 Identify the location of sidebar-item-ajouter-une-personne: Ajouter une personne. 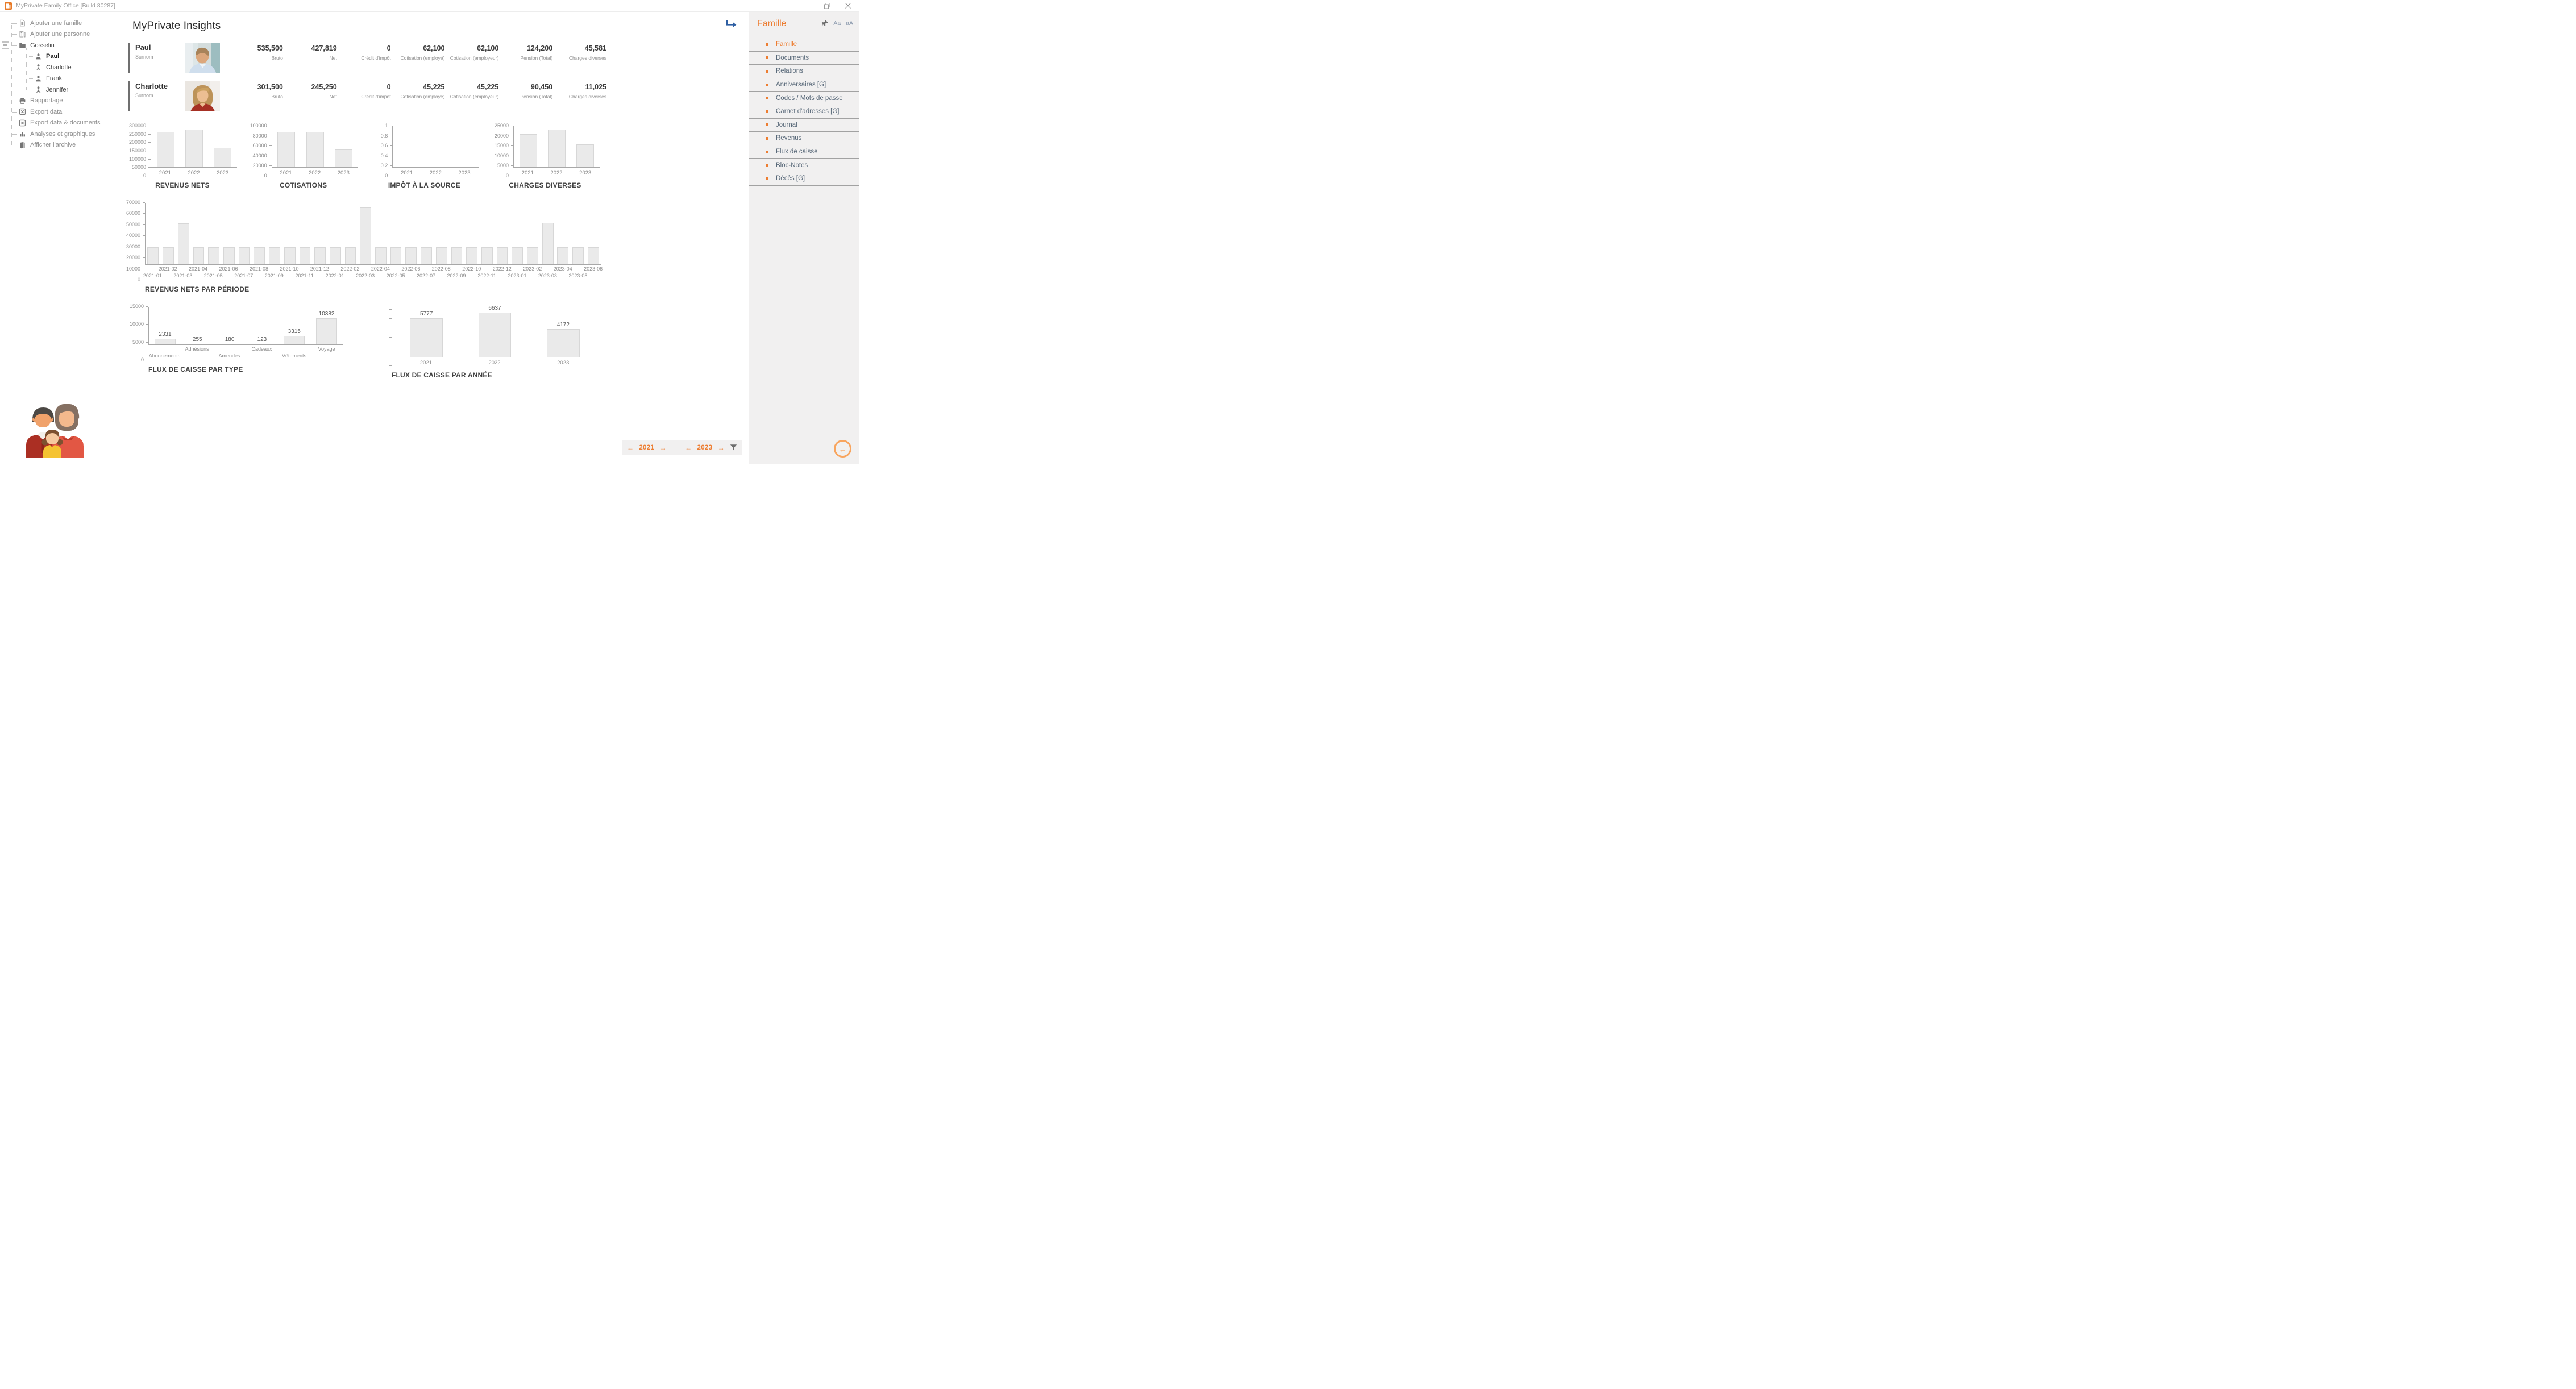
(61, 34).